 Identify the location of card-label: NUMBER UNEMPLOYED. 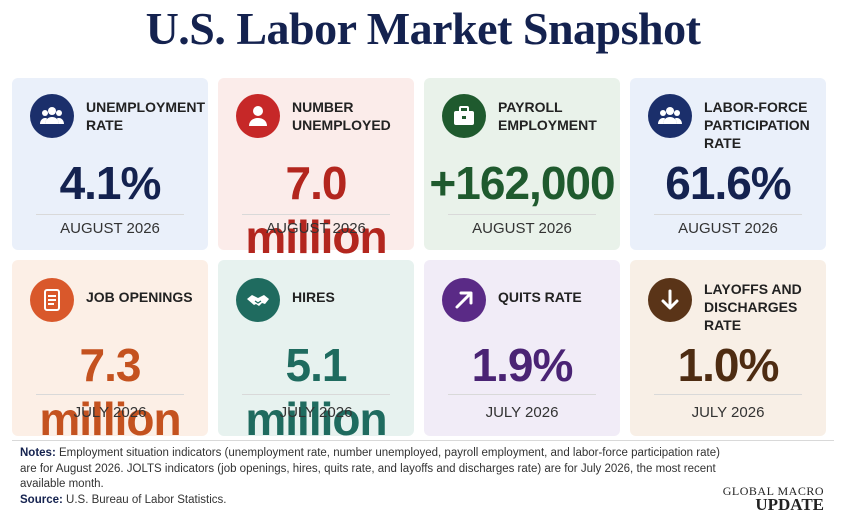
(341, 116).